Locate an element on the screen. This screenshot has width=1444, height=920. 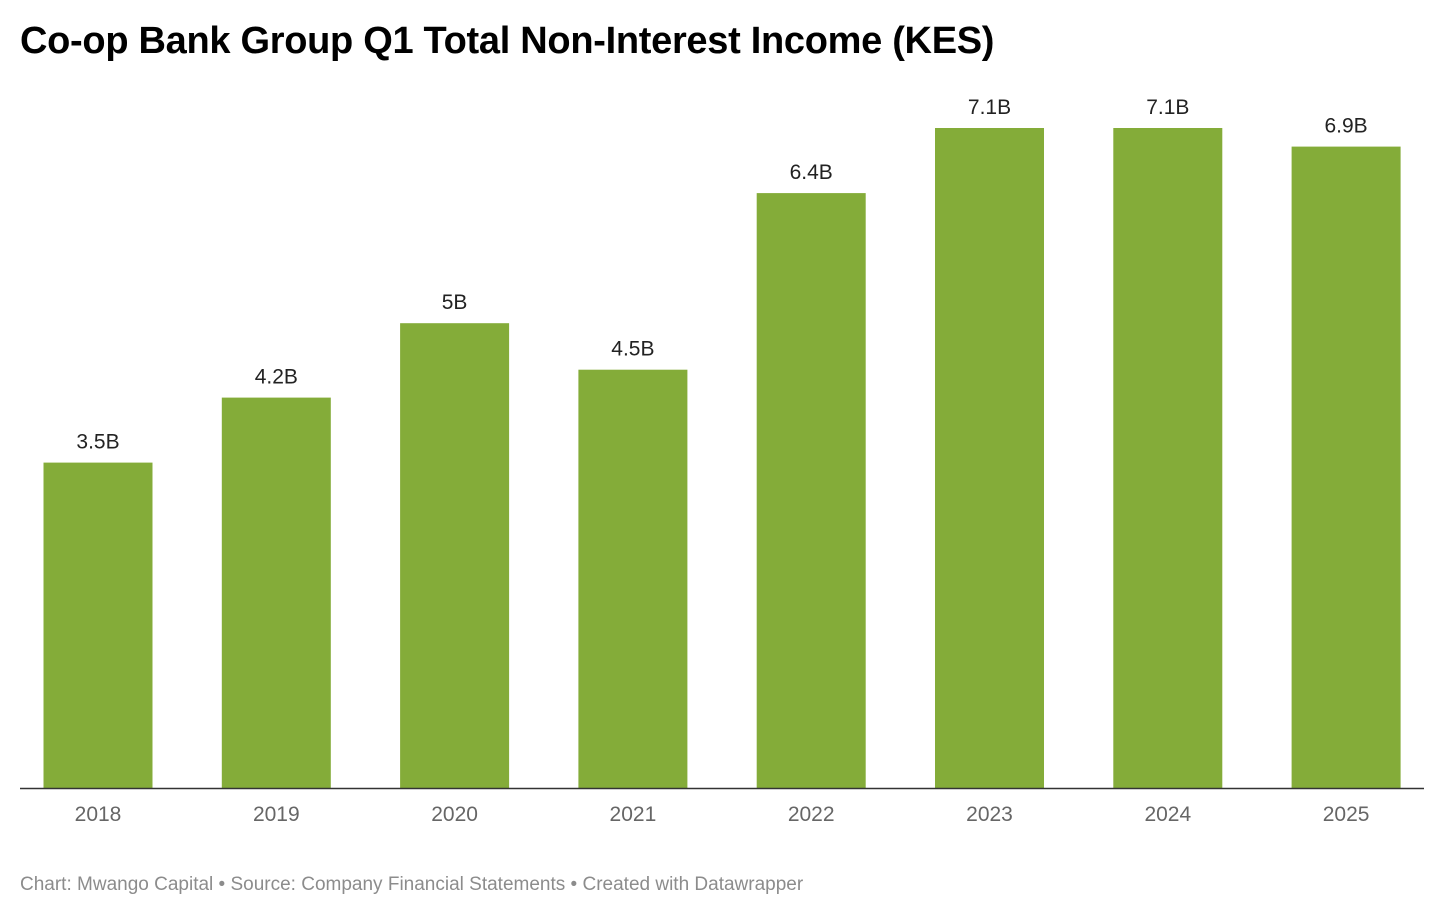
x-tick-label-2022: 2022 is located at coordinates (811, 814).